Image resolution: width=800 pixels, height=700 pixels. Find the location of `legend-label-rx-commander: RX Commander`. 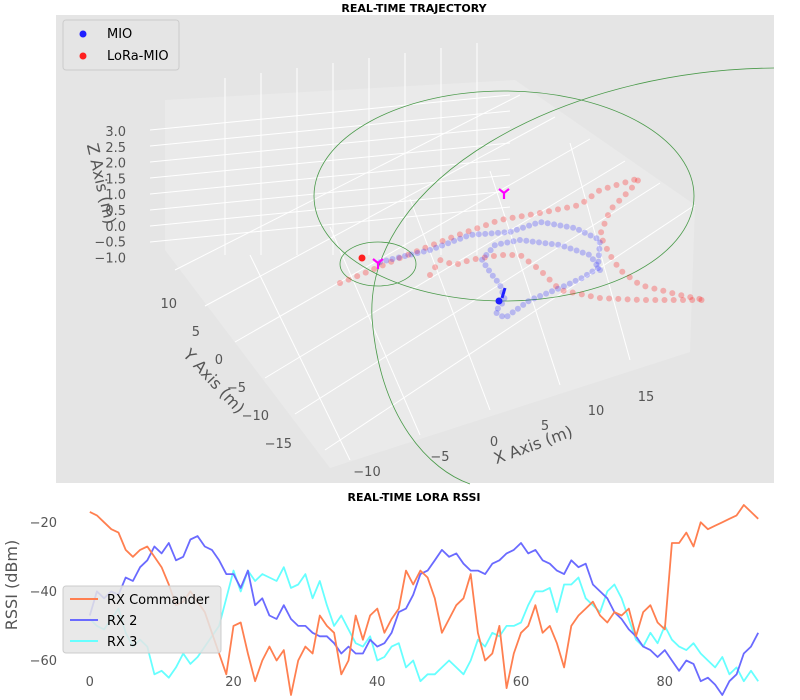

legend-label-rx-commander: RX Commander is located at coordinates (158, 600).